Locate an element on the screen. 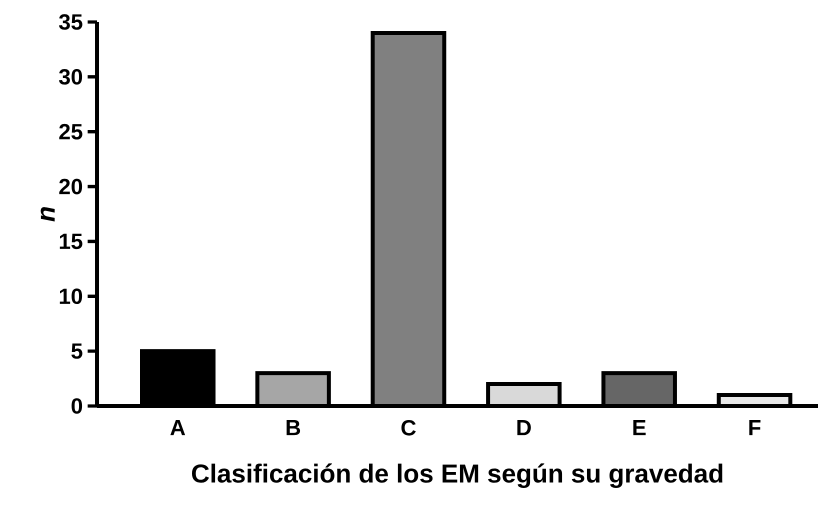 The width and height of the screenshot is (822, 521). y-tick-label: 25 is located at coordinates (70, 132).